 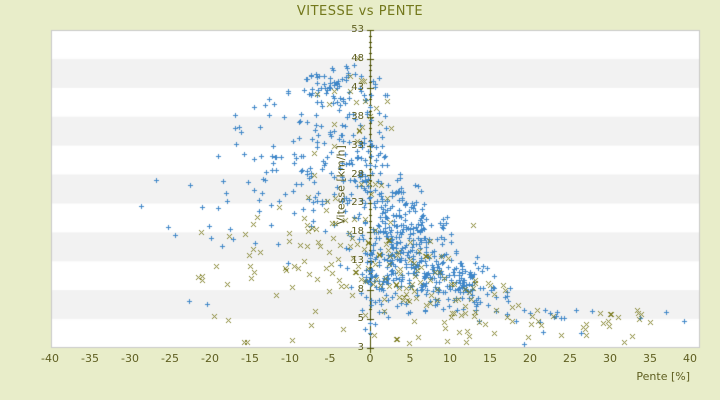 What do you see at coordinates (330, 358) in the screenshot?
I see `x-tick-label: -5` at bounding box center [330, 358].